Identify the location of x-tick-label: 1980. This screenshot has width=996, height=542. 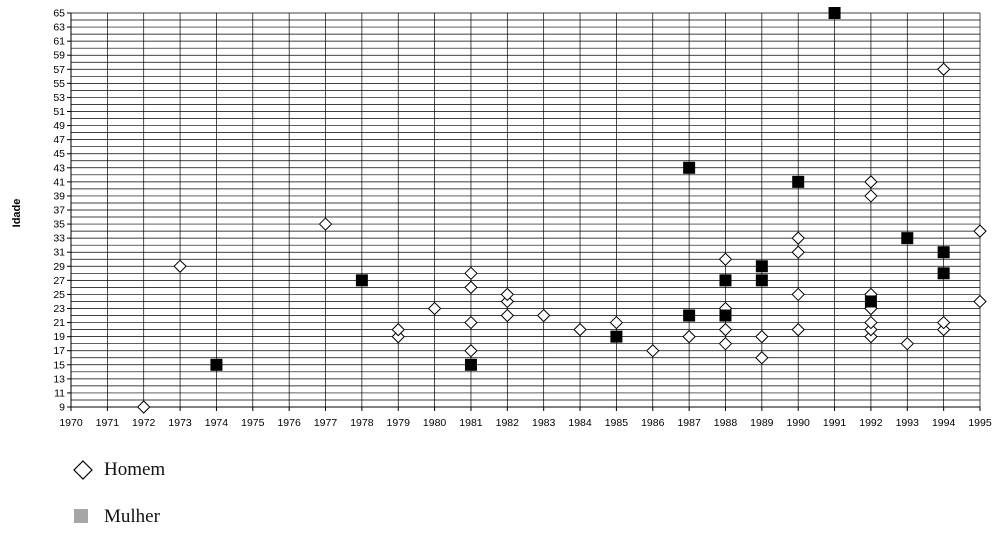
(435, 423).